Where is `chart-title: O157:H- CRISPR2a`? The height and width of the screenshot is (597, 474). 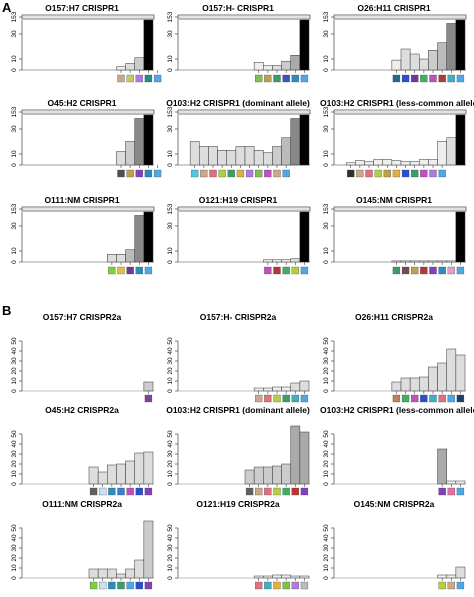 chart-title: O157:H- CRISPR2a is located at coordinates (238, 317).